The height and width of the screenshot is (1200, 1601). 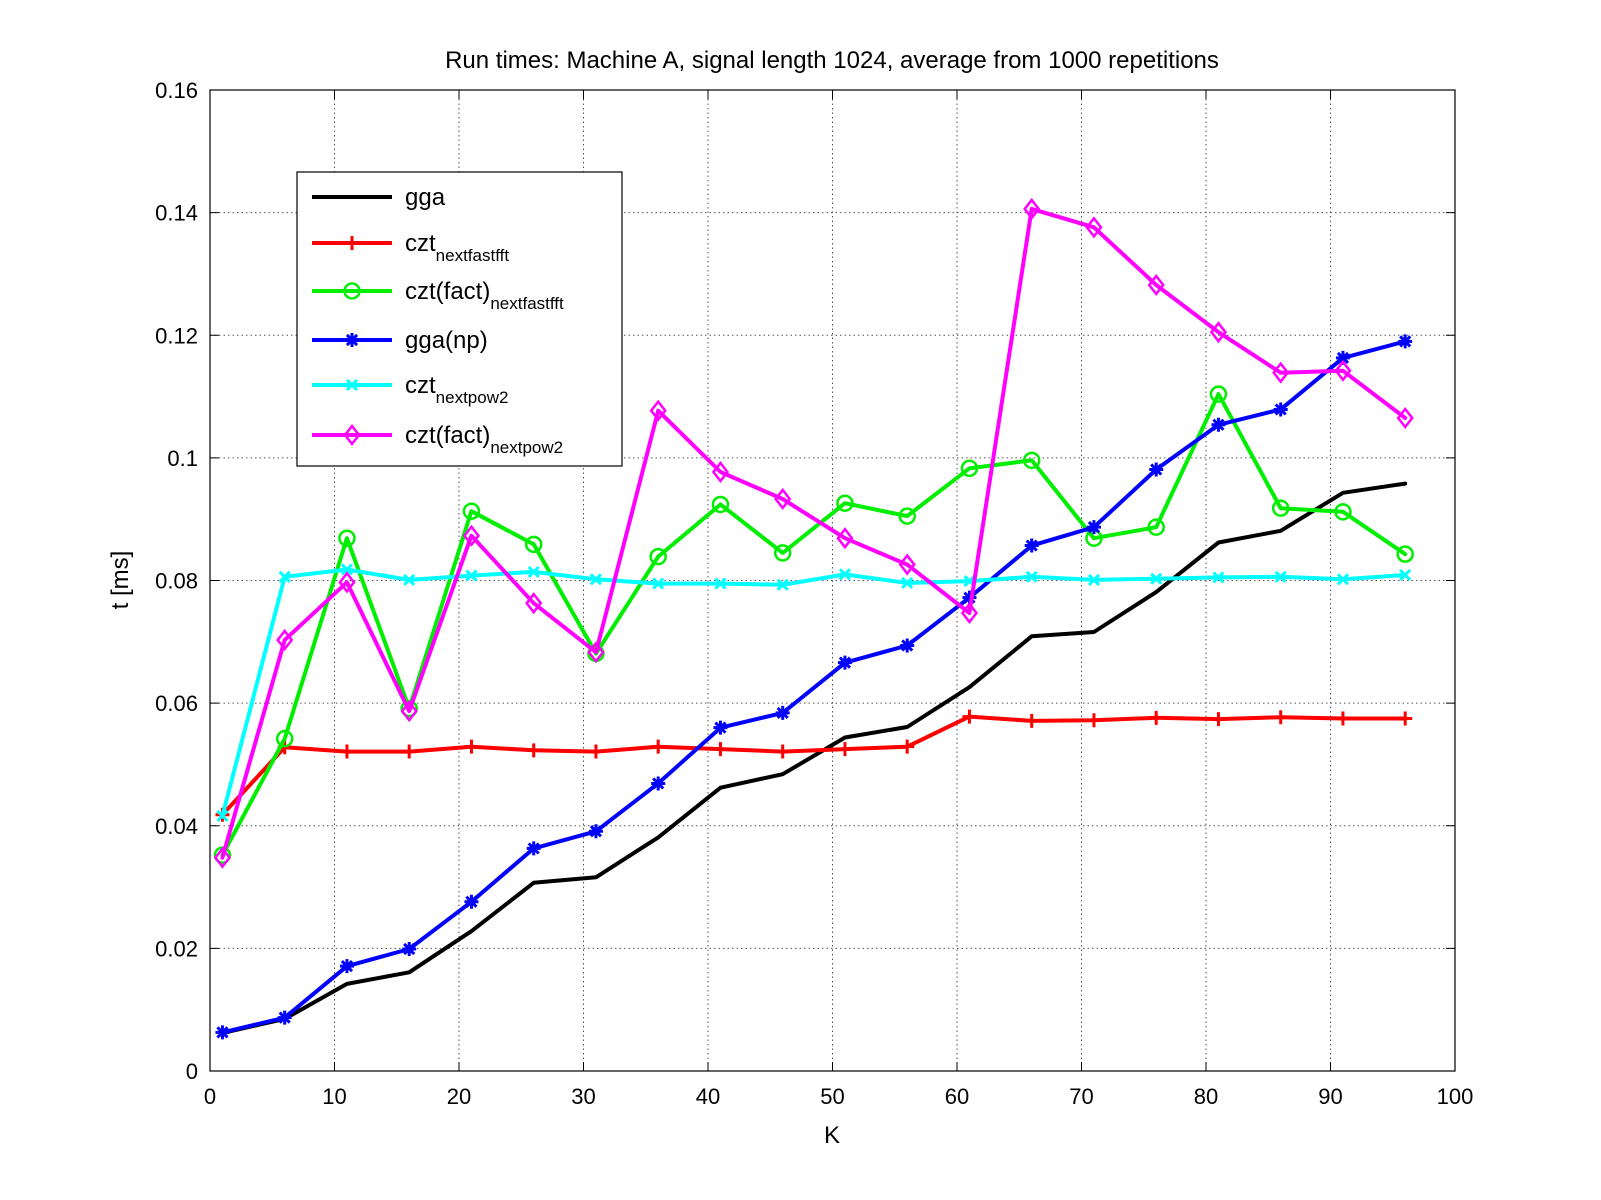 What do you see at coordinates (176, 90) in the screenshot?
I see `y-tick-label: 0.16` at bounding box center [176, 90].